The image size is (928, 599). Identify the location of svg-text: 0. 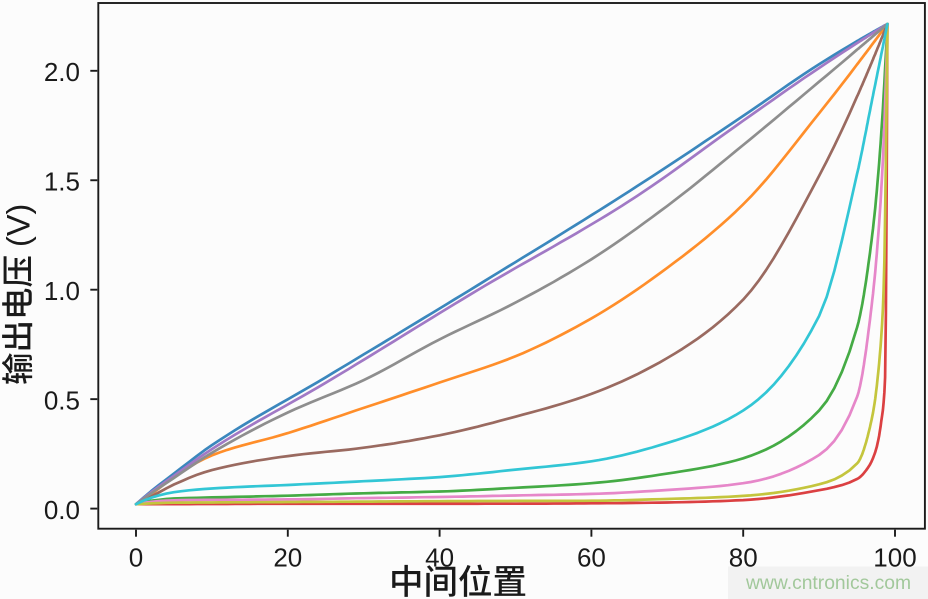
(136, 558).